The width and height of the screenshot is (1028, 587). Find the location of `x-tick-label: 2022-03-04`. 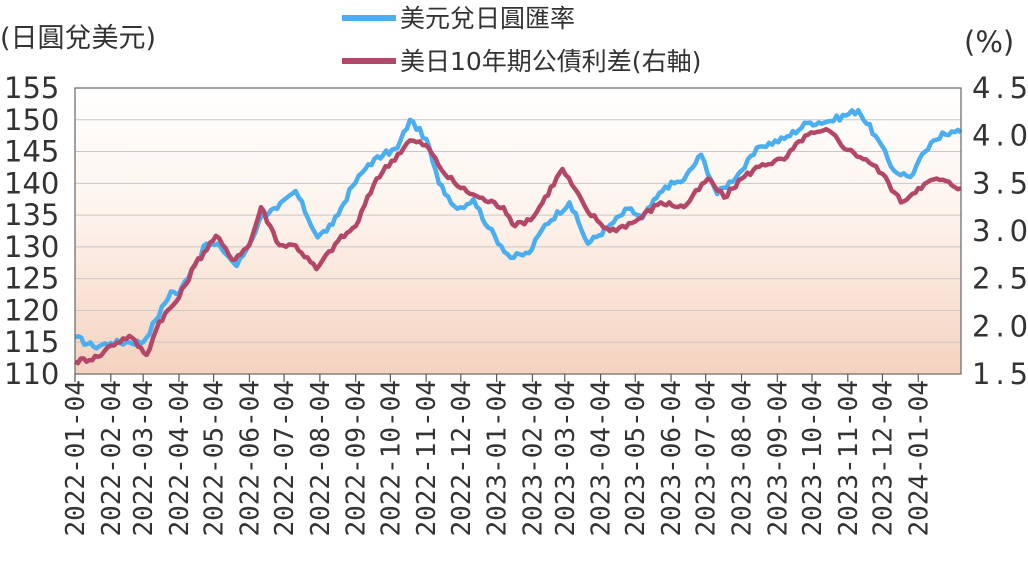

x-tick-label: 2022-03-04 is located at coordinates (144, 458).